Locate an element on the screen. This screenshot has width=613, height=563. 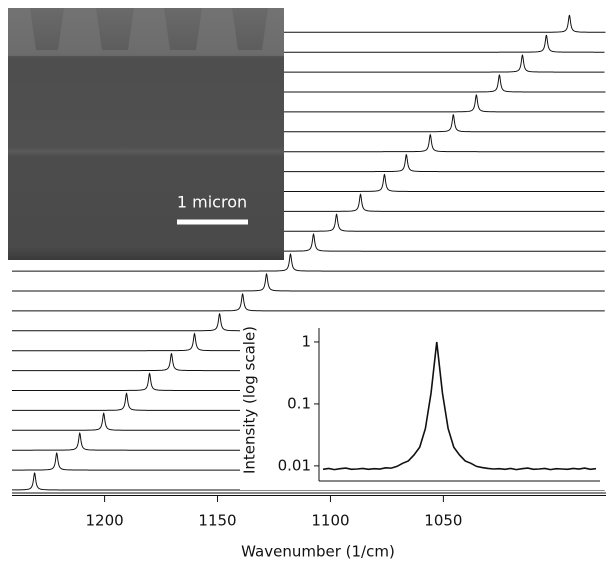
inset-line is located at coordinates (459, 406).